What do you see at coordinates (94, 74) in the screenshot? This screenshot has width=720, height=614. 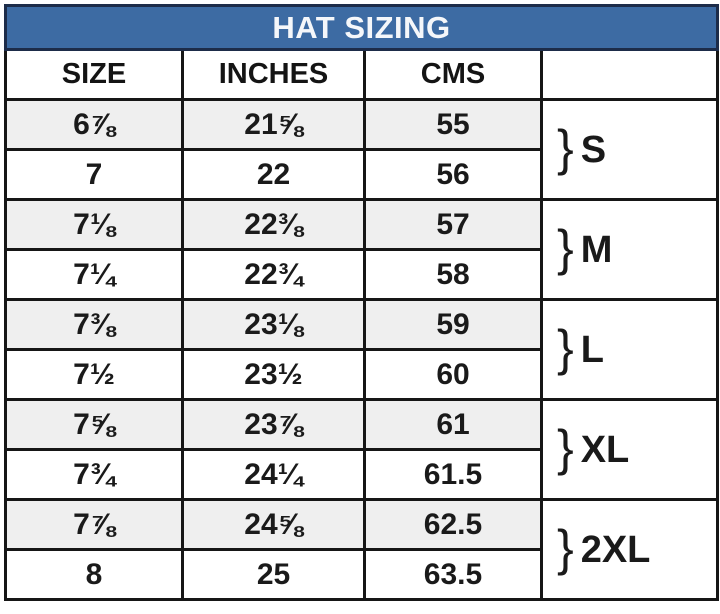 I see `column-header-size: SIZE` at bounding box center [94, 74].